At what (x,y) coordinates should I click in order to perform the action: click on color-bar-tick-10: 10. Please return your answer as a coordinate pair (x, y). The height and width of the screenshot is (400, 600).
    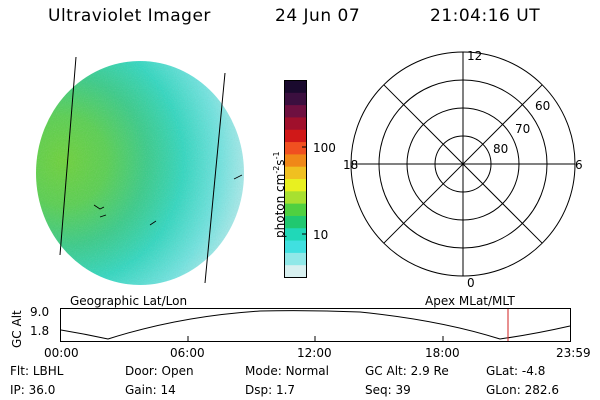
    Looking at the image, I should click on (321, 235).